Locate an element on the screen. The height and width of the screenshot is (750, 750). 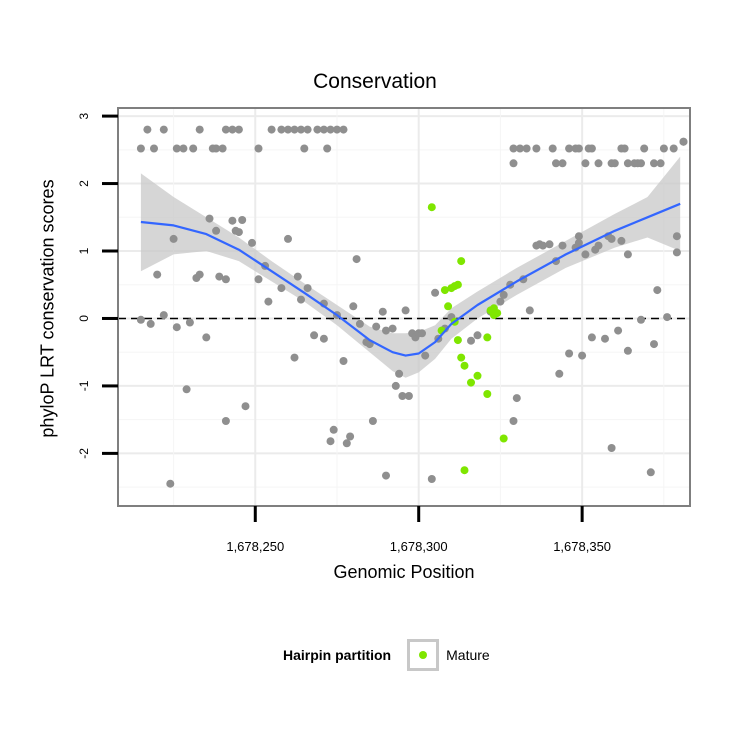
y-tick-label: -2 is located at coordinates (84, 453).